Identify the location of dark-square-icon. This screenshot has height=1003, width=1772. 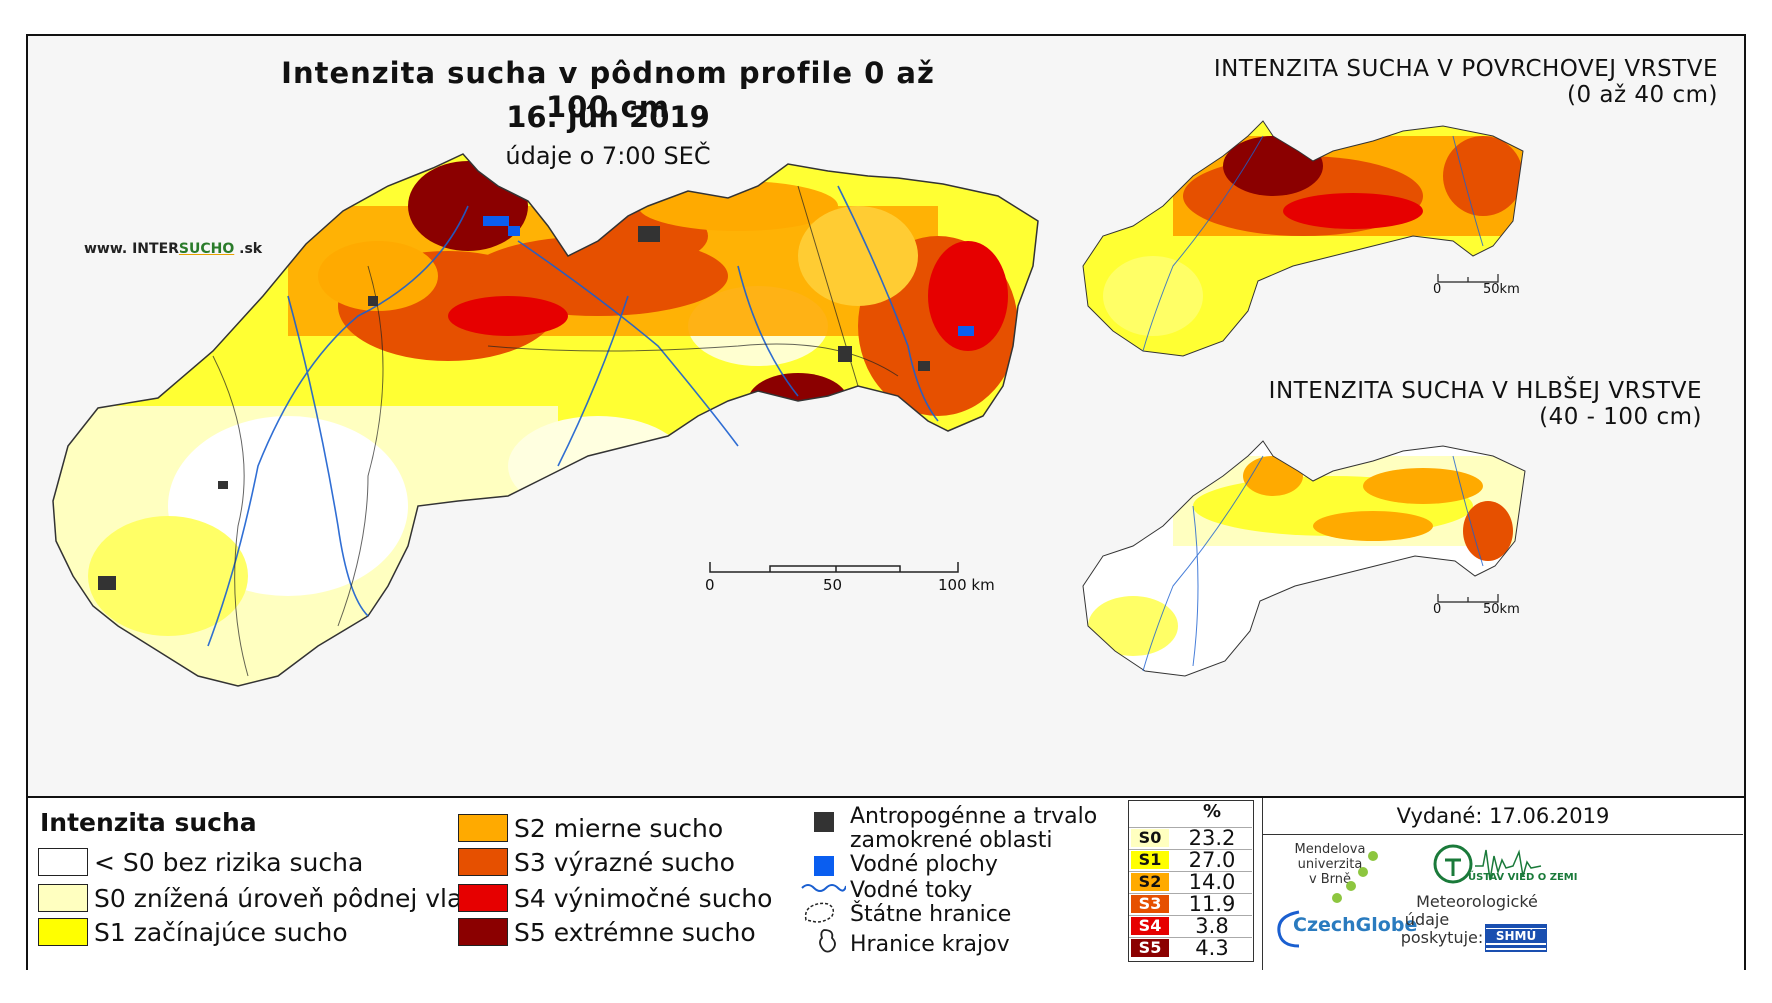
(824, 822).